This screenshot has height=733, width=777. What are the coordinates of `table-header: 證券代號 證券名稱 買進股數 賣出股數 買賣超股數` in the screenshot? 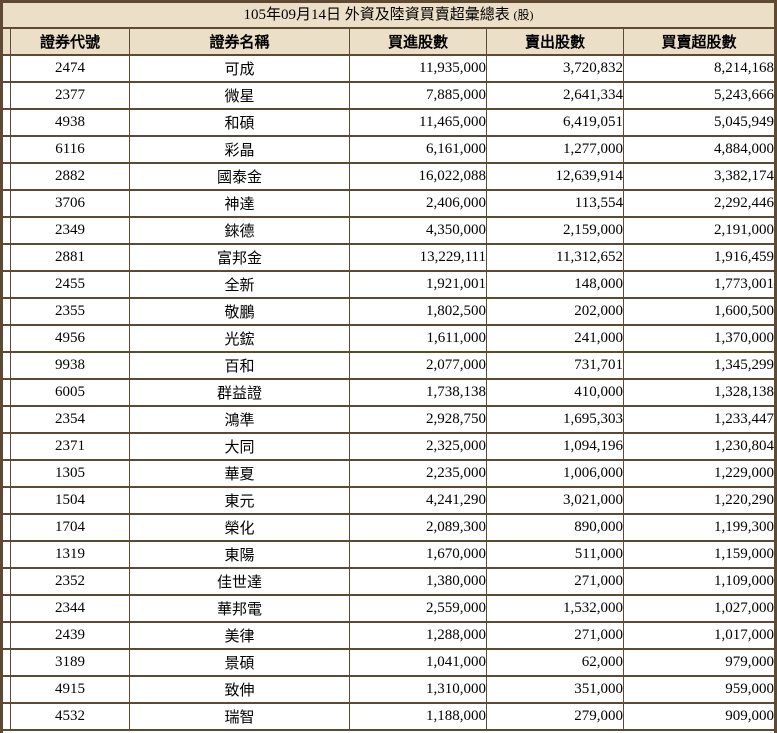 It's located at (388, 42).